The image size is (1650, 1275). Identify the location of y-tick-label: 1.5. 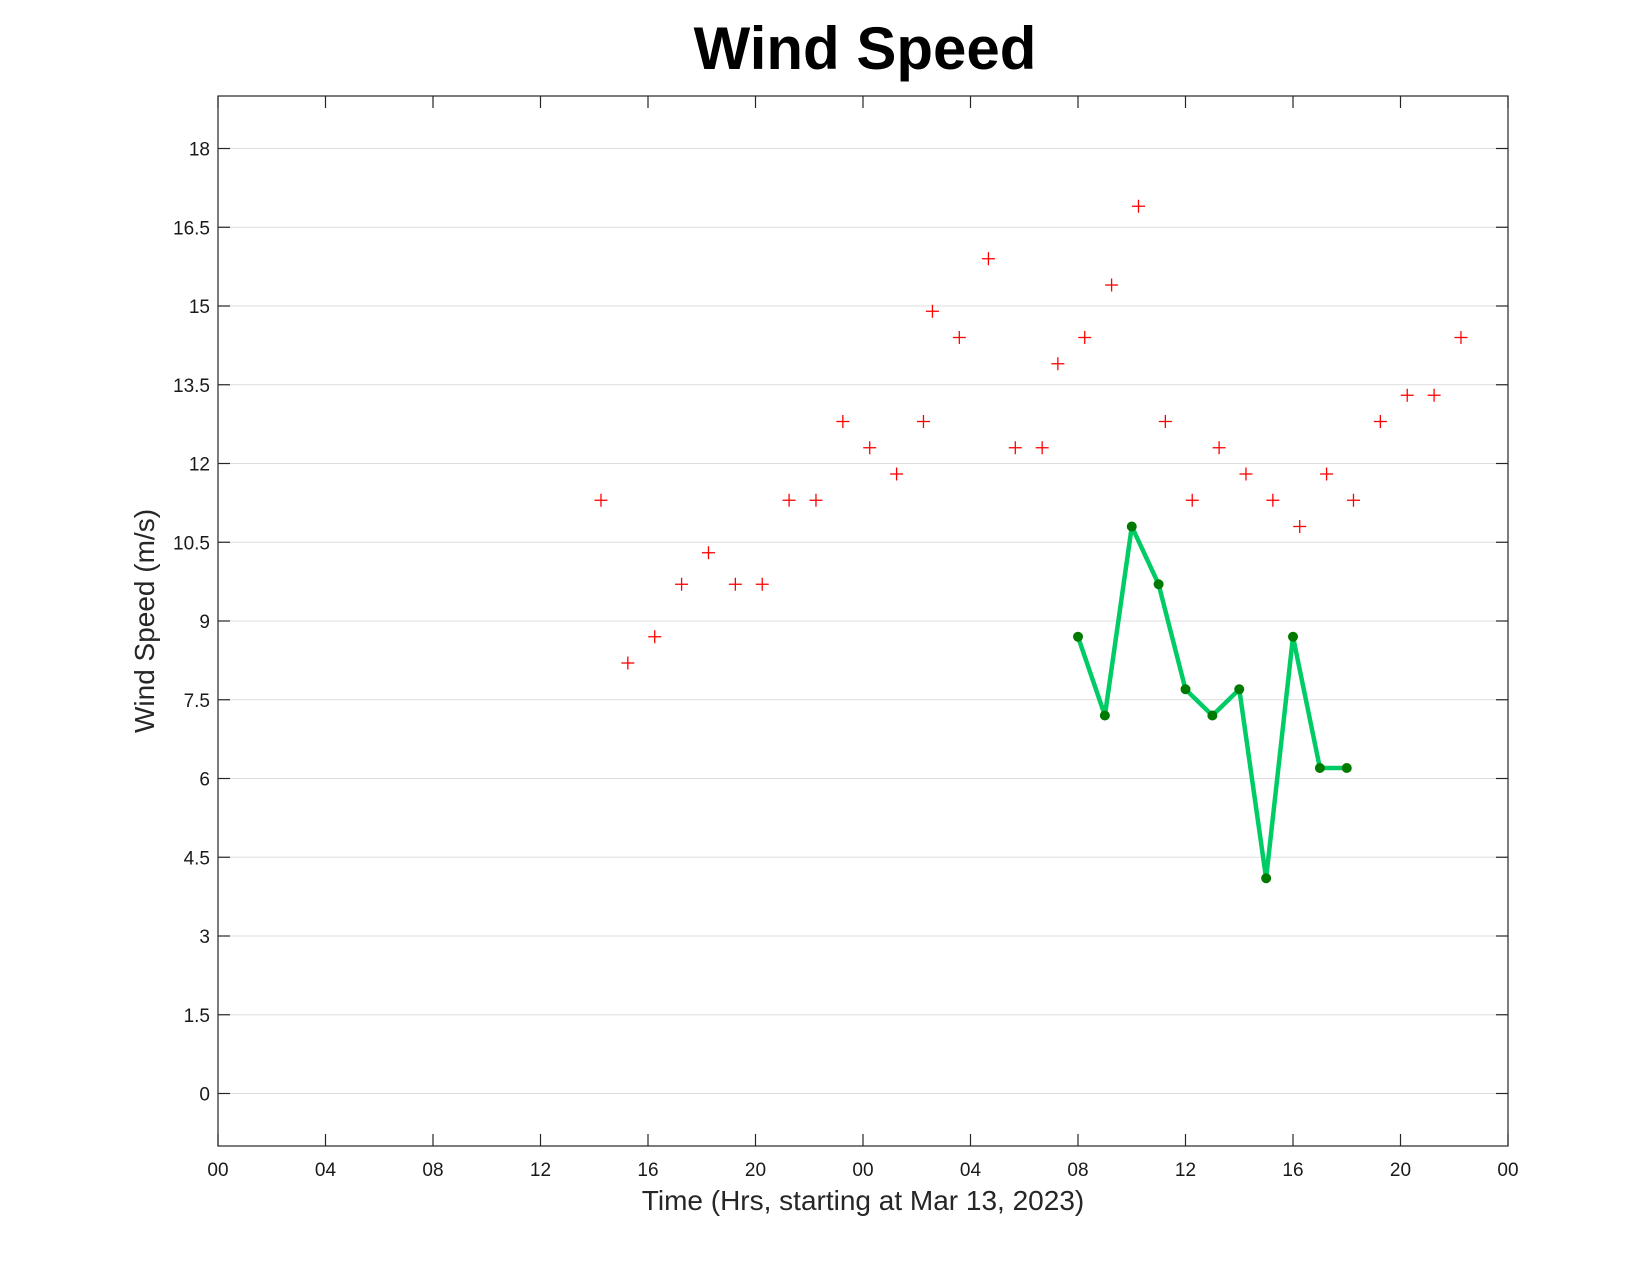
(197, 1016).